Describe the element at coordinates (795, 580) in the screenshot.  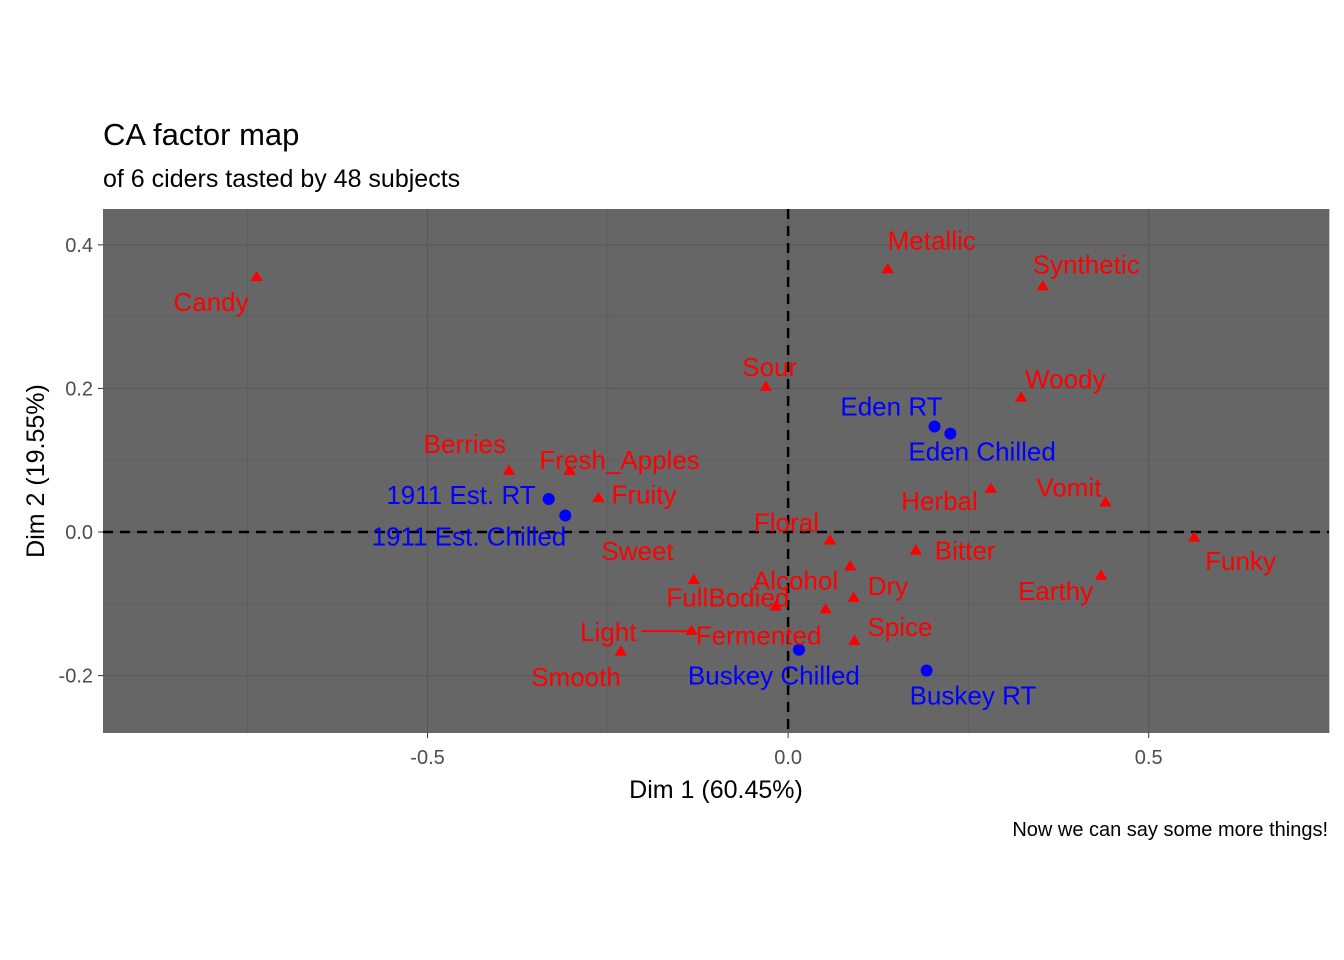
I see `label-alcohol: Alcohol` at that location.